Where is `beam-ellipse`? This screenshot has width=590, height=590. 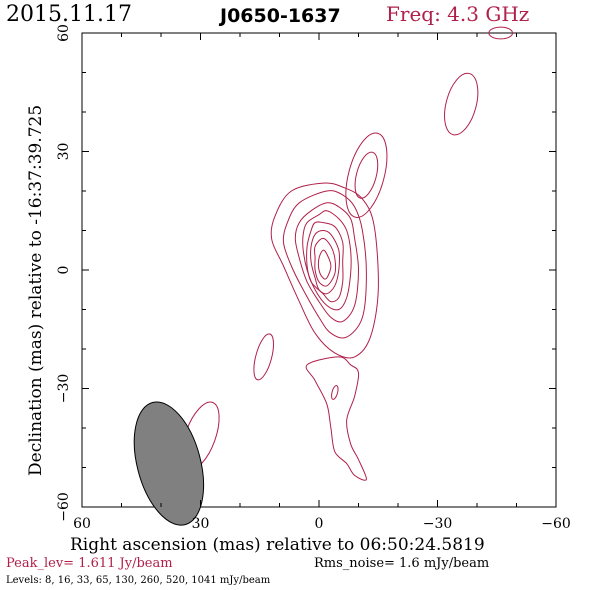
beam-ellipse is located at coordinates (169, 463).